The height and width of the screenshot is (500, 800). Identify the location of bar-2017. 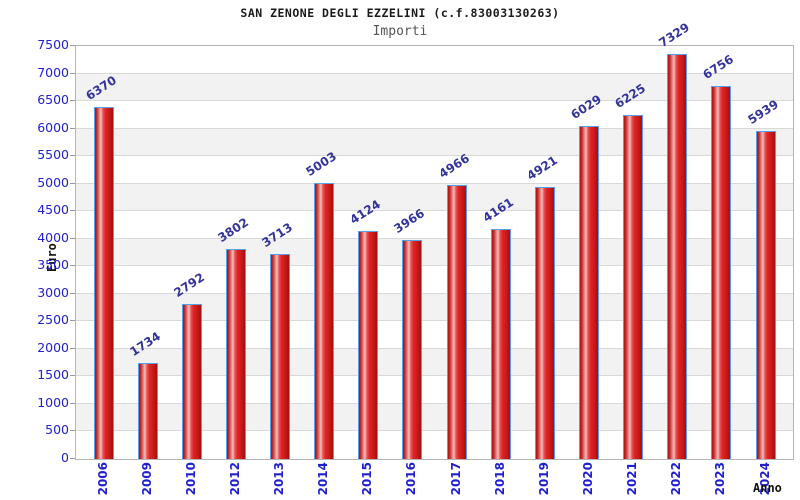
(456, 321).